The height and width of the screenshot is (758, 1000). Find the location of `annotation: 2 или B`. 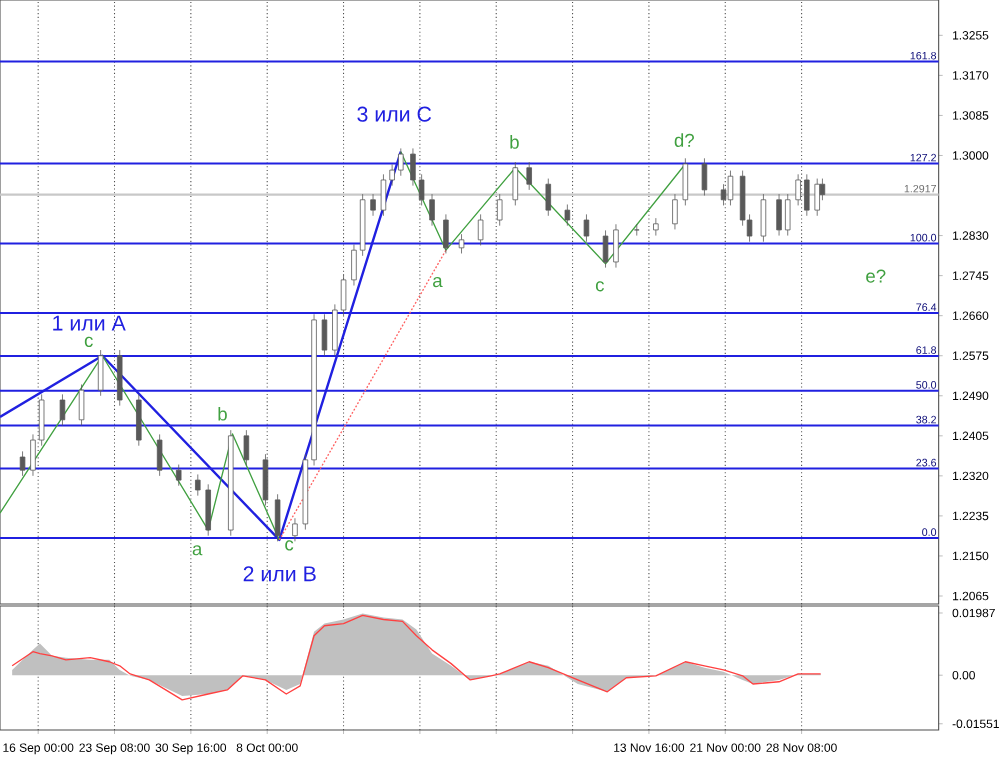

annotation: 2 или B is located at coordinates (279, 574).